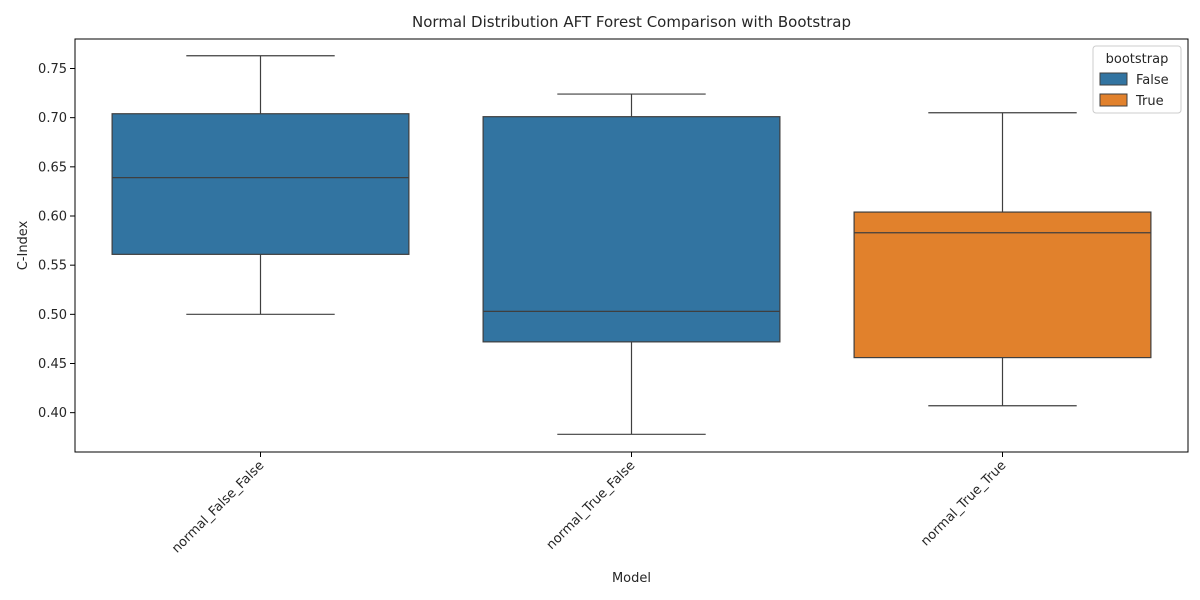 The image size is (1200, 600). Describe the element at coordinates (52, 266) in the screenshot. I see `y-tick-label: 0.55` at that location.